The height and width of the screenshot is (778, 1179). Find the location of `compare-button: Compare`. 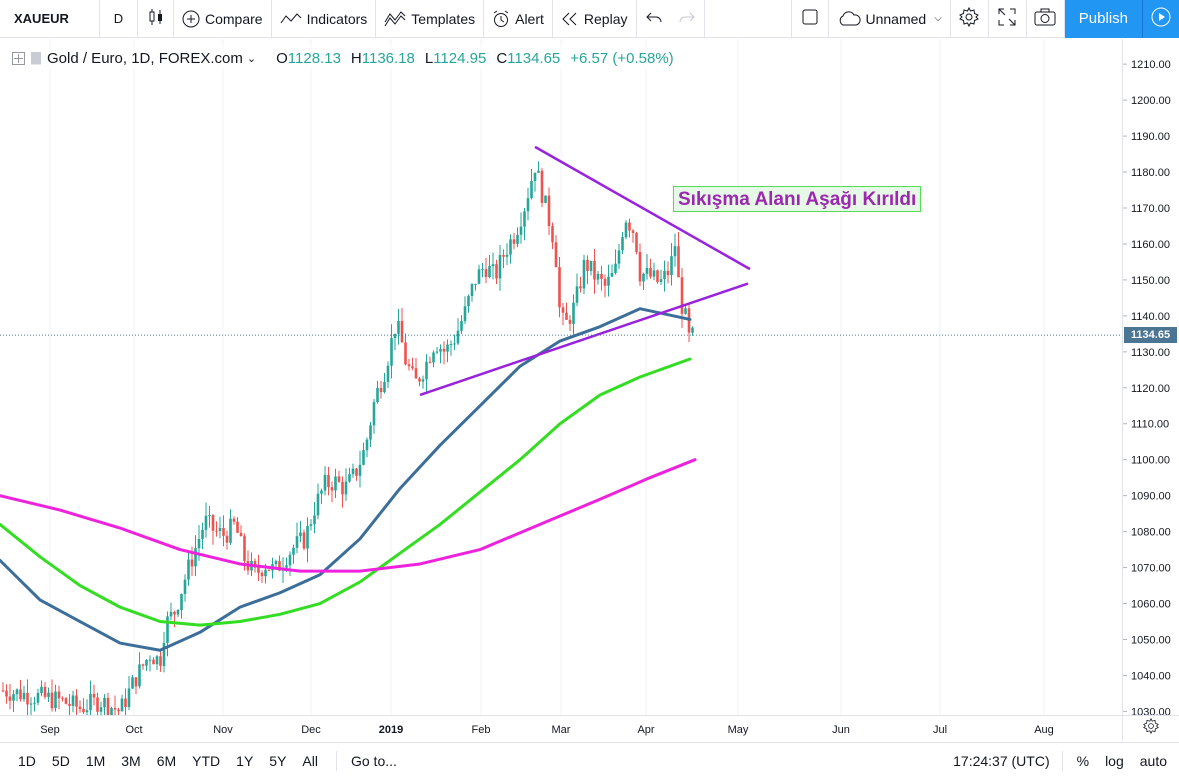

compare-button: Compare is located at coordinates (223, 19).